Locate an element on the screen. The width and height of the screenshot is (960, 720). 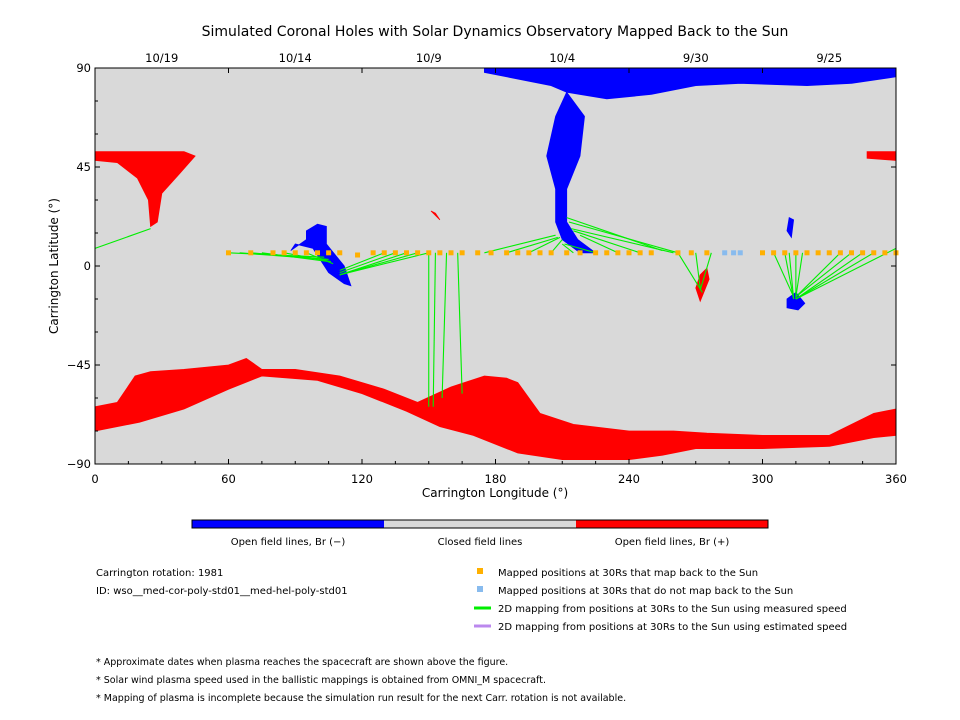
colorbar-label: Open field lines, Br (+) is located at coordinates (672, 542).